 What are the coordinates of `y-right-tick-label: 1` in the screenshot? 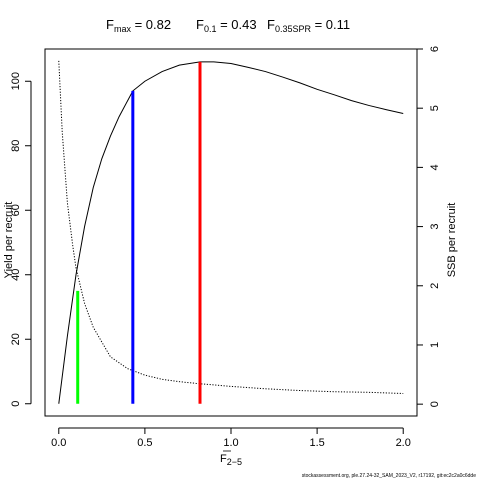 It's located at (435, 345).